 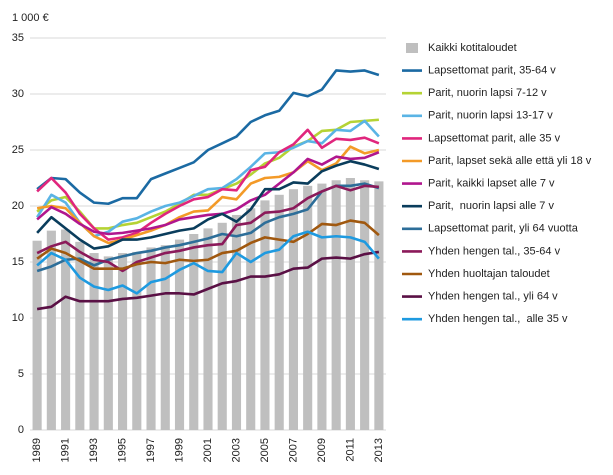 I want to click on legend-label: Yhden hengen tal., yli 64 v, so click(x=493, y=297).